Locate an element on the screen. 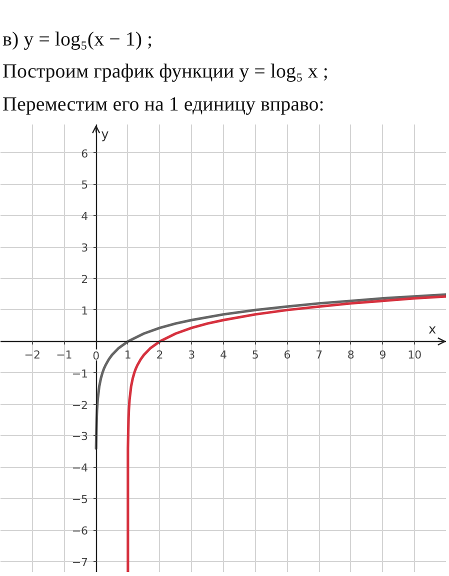  y-tick-label: 5 is located at coordinates (84, 185).